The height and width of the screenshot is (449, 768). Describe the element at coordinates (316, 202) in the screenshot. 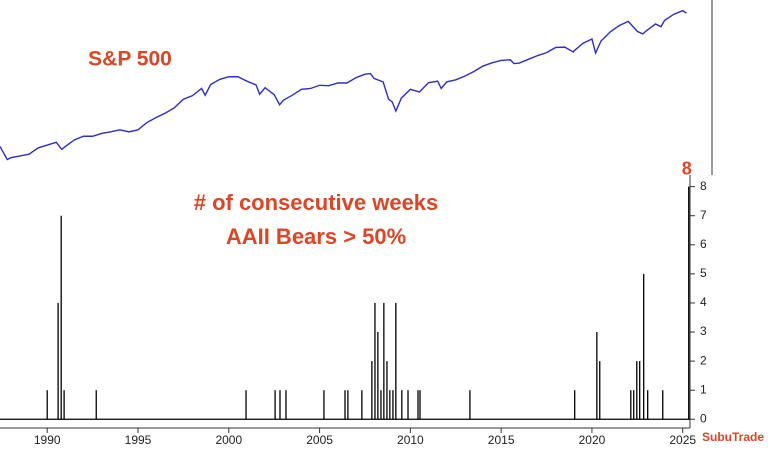

I see `chart-title: # of consecutive weeks` at that location.